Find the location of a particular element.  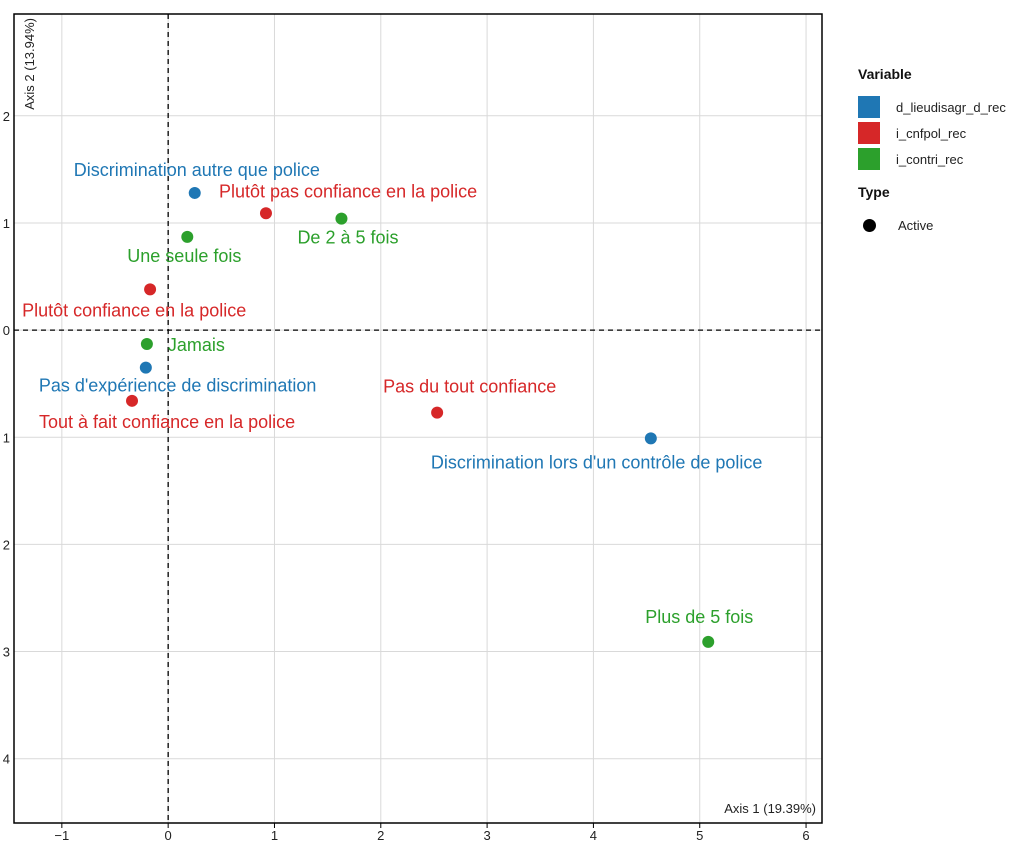

legend-label: Active is located at coordinates (916, 225).